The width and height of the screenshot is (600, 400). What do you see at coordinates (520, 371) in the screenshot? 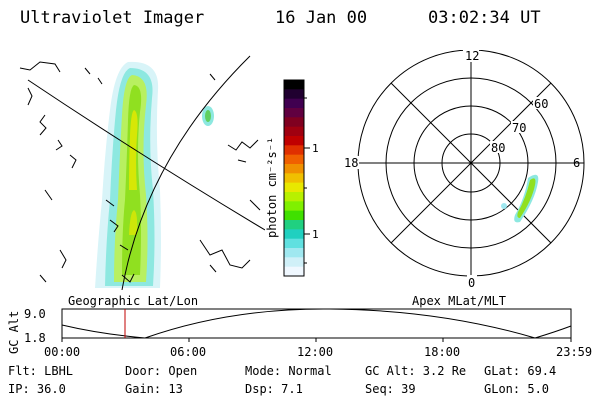
I see `info-glat: GLat: 69.4` at bounding box center [520, 371].